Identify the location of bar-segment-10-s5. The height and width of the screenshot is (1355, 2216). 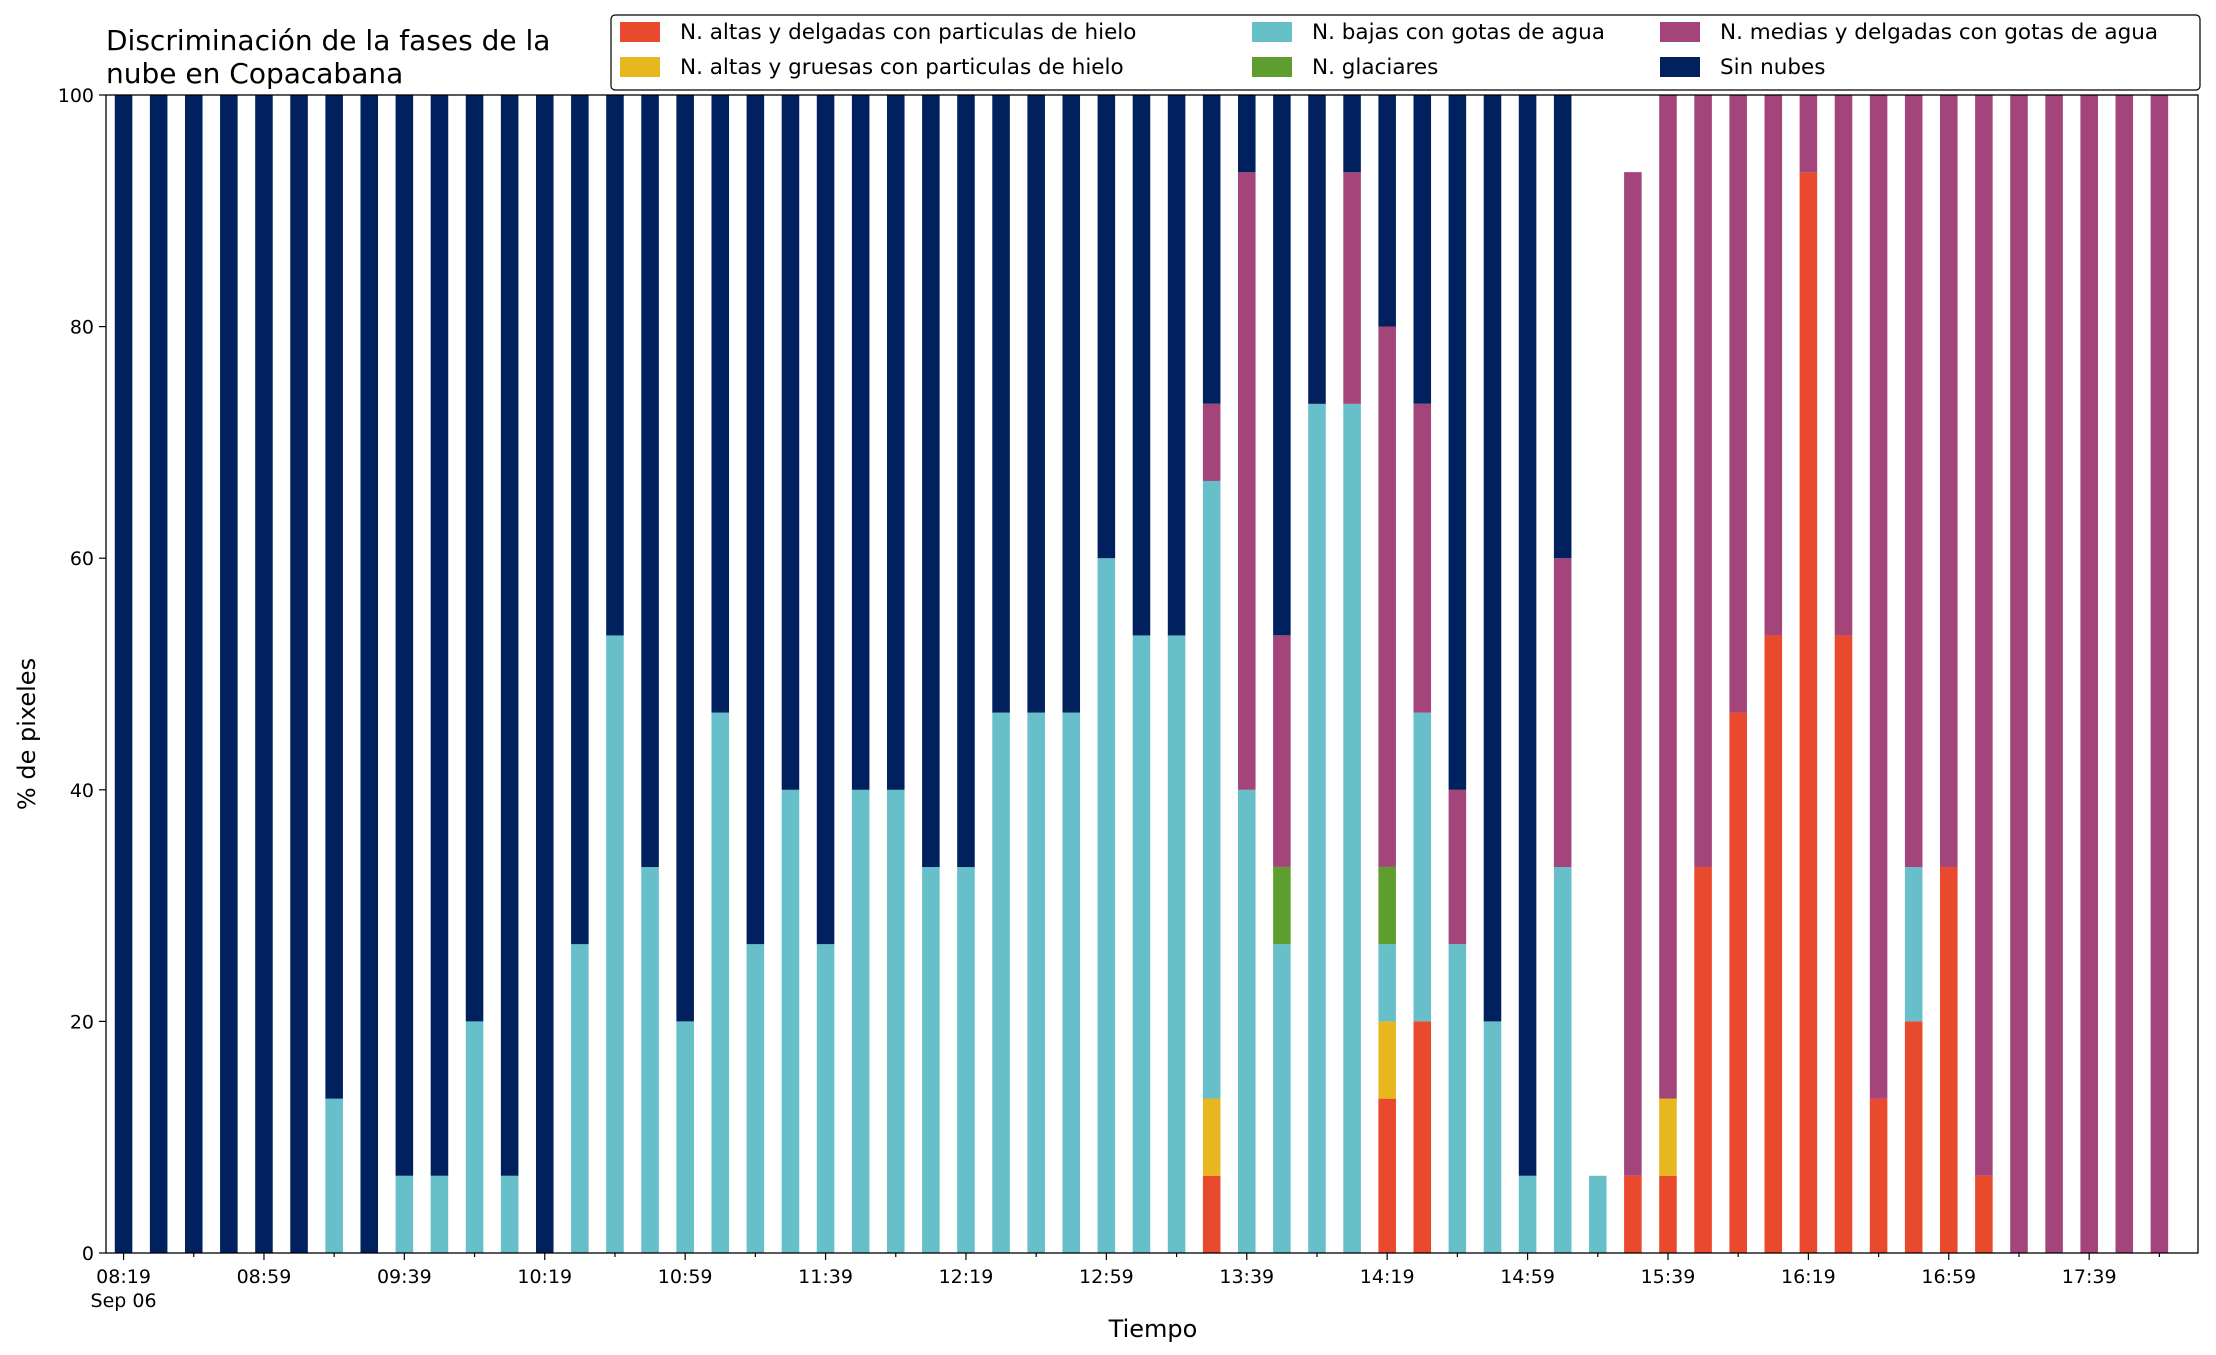
(474, 558).